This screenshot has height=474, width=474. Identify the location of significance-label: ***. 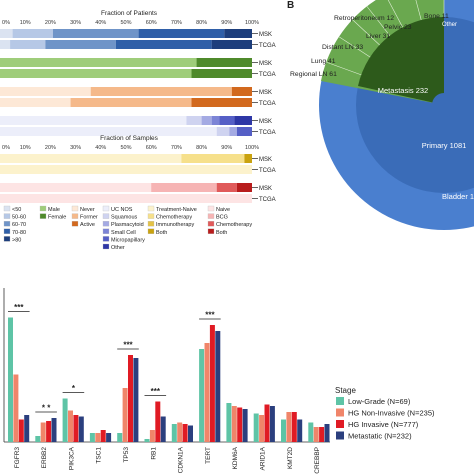
(210, 315).